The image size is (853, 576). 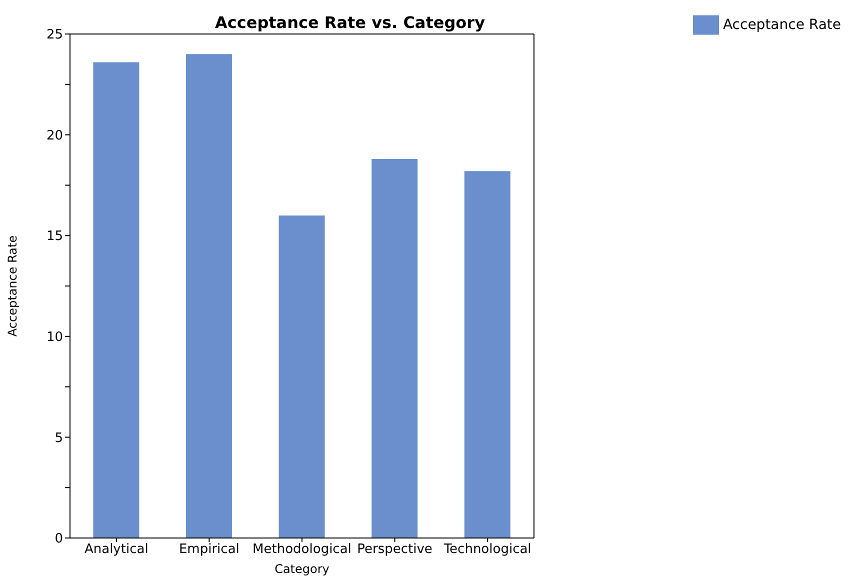 I want to click on y-tick-label: 25, so click(x=54, y=35).